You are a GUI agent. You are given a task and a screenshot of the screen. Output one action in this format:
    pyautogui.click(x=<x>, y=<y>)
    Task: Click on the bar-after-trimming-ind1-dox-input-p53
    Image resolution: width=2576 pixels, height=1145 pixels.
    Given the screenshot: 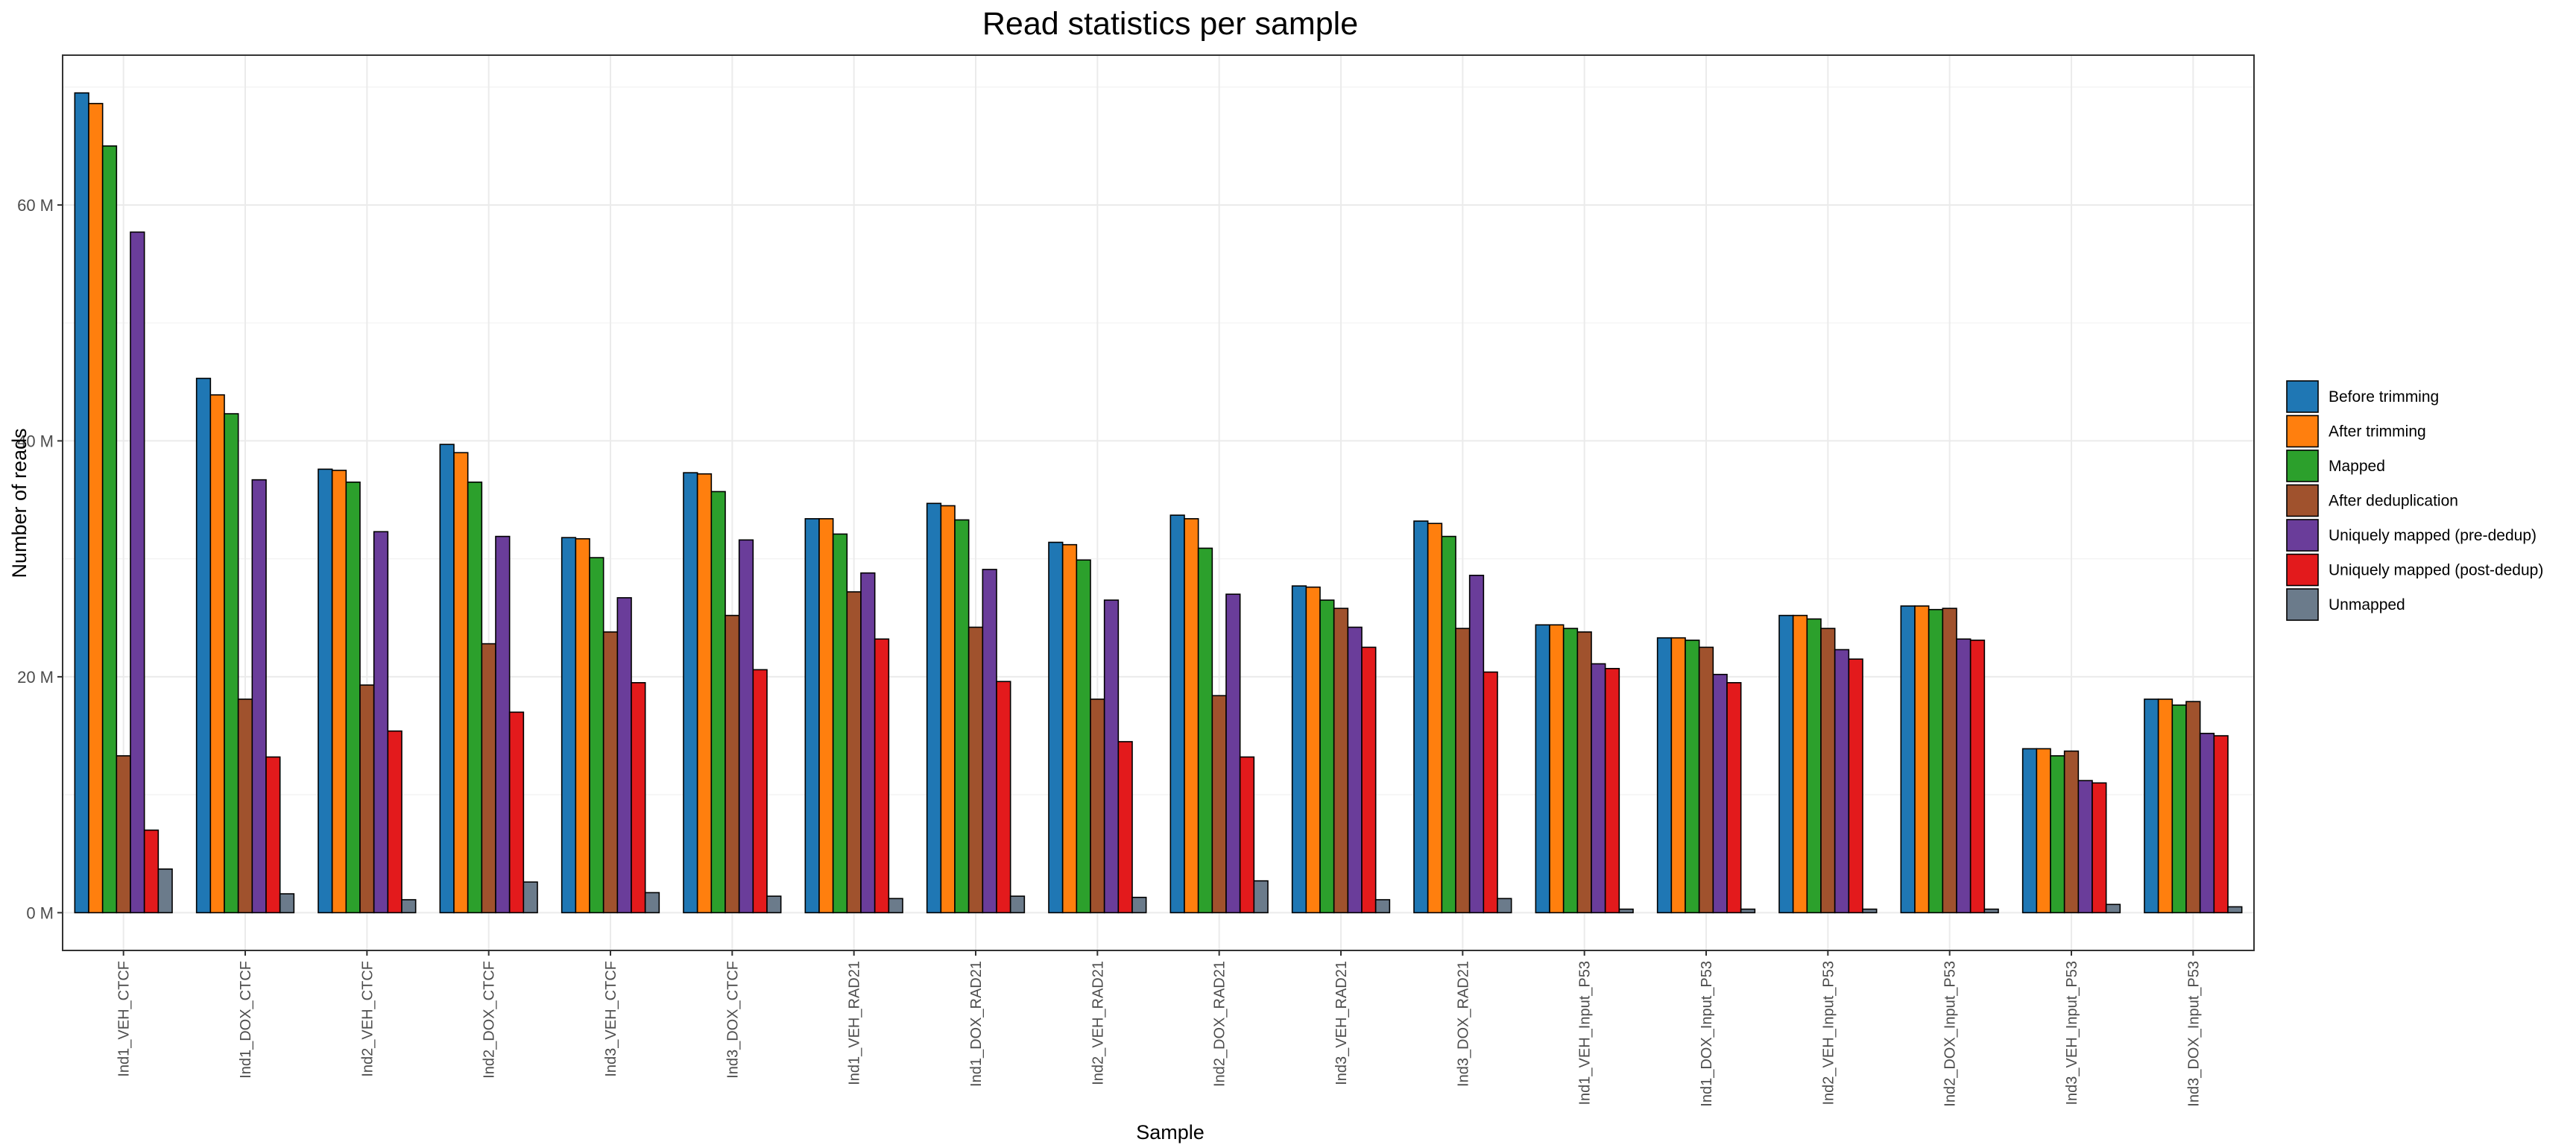 What is the action you would take?
    pyautogui.click(x=1678, y=776)
    